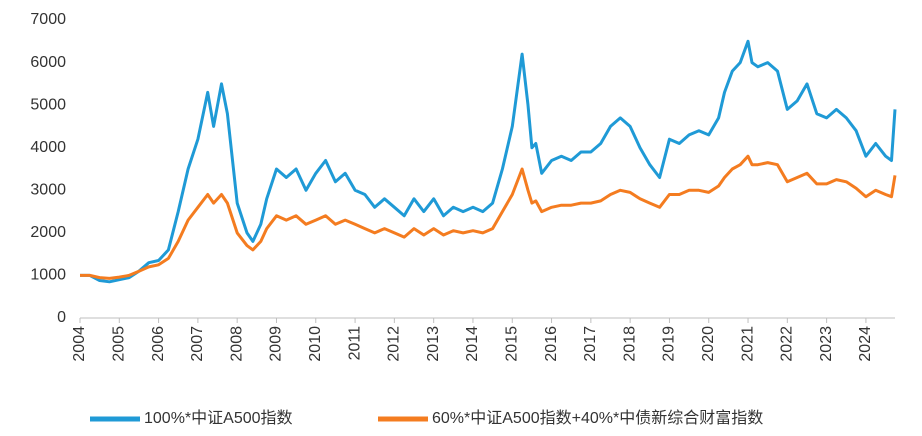 The height and width of the screenshot is (436, 922). What do you see at coordinates (354, 343) in the screenshot?
I see `x-tick-label: 2011` at bounding box center [354, 343].